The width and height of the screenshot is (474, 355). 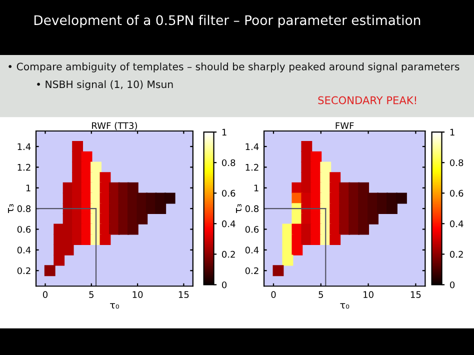 I want to click on chart-title: RWF (TT3), so click(x=114, y=126).